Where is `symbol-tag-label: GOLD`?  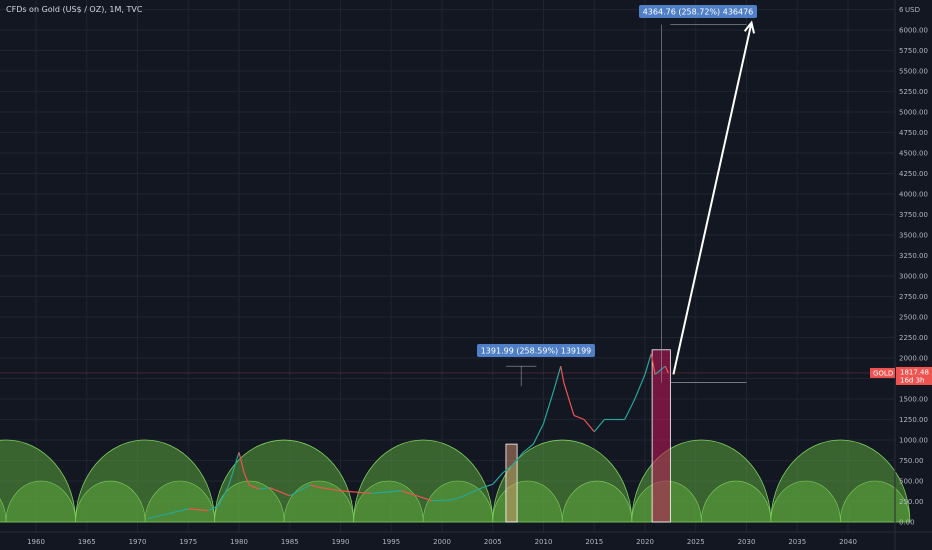 symbol-tag-label: GOLD is located at coordinates (883, 373).